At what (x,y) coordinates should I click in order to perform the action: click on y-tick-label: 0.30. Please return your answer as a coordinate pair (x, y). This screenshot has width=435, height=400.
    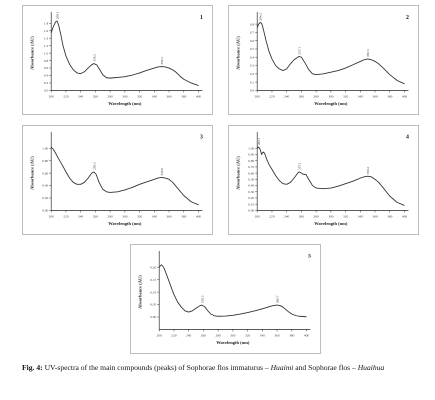
    Looking at the image, I should click on (251, 192).